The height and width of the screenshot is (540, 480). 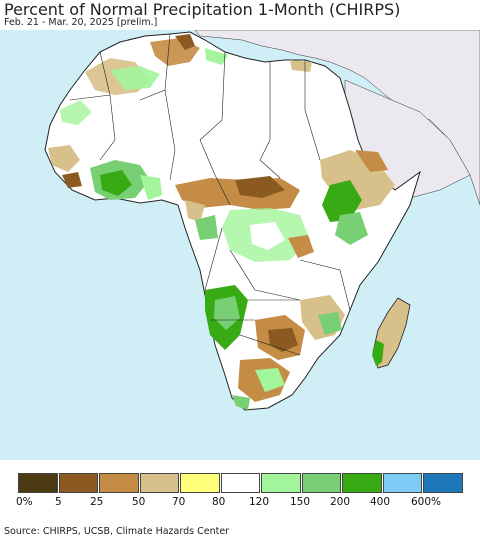 I want to click on legend-label: 80, so click(x=219, y=502).